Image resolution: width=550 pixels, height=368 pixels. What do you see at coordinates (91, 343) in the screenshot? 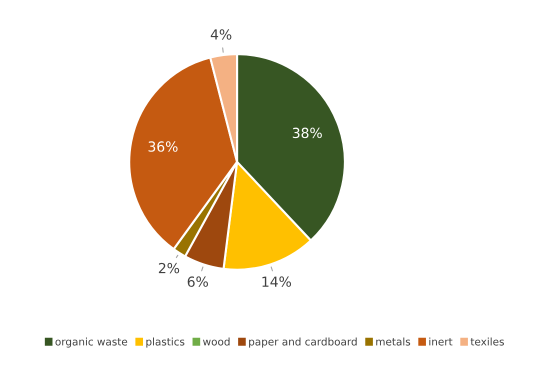
I see `legend-label: organic waste` at bounding box center [91, 343].